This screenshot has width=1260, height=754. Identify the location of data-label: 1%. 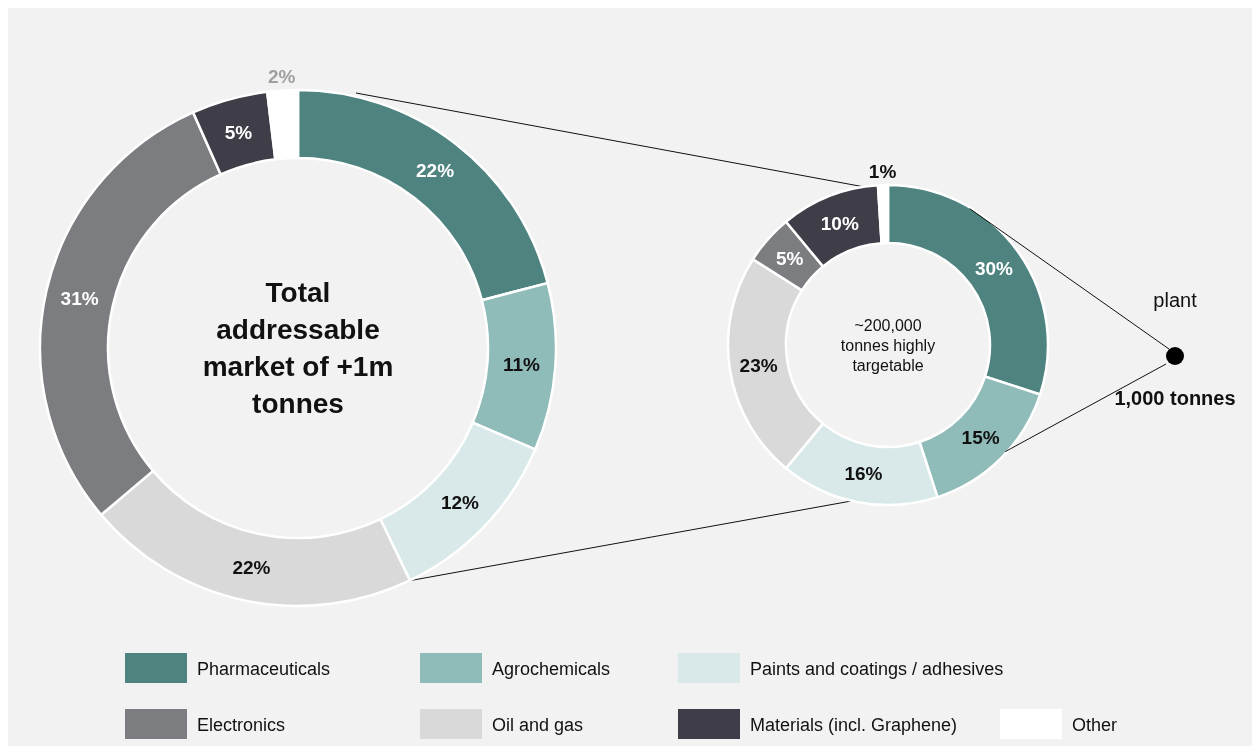
(882, 171).